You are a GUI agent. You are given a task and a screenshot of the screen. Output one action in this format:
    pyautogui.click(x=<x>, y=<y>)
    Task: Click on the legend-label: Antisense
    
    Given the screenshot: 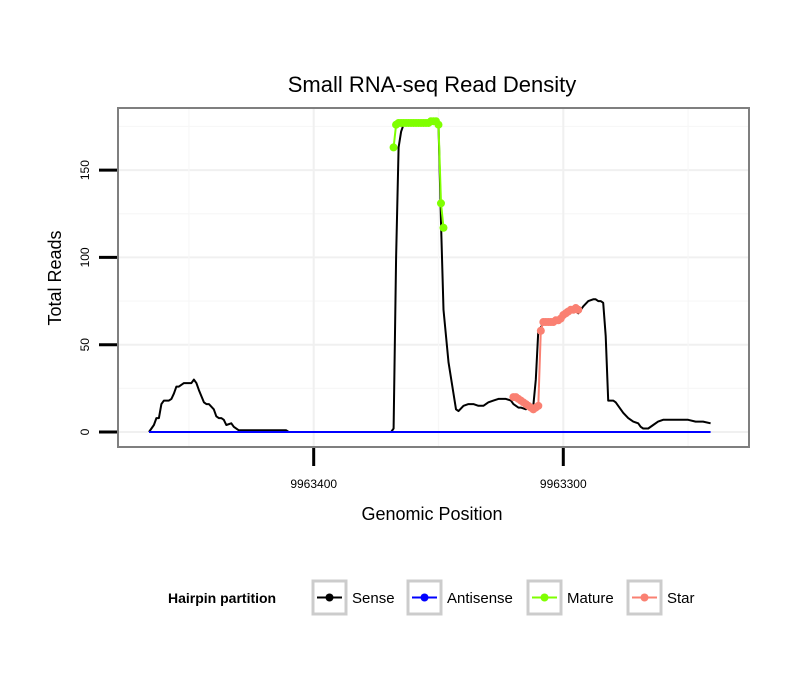 What is the action you would take?
    pyautogui.click(x=480, y=598)
    